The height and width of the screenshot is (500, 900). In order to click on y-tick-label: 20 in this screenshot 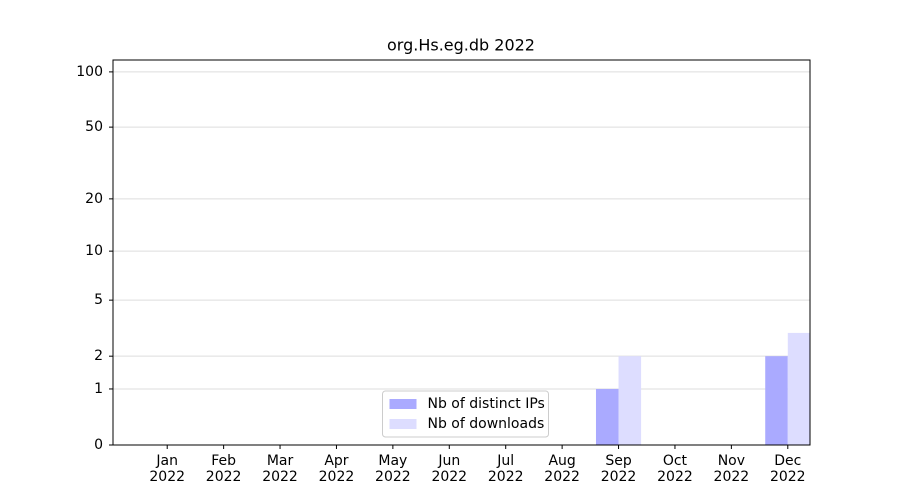, I will do `click(94, 199)`.